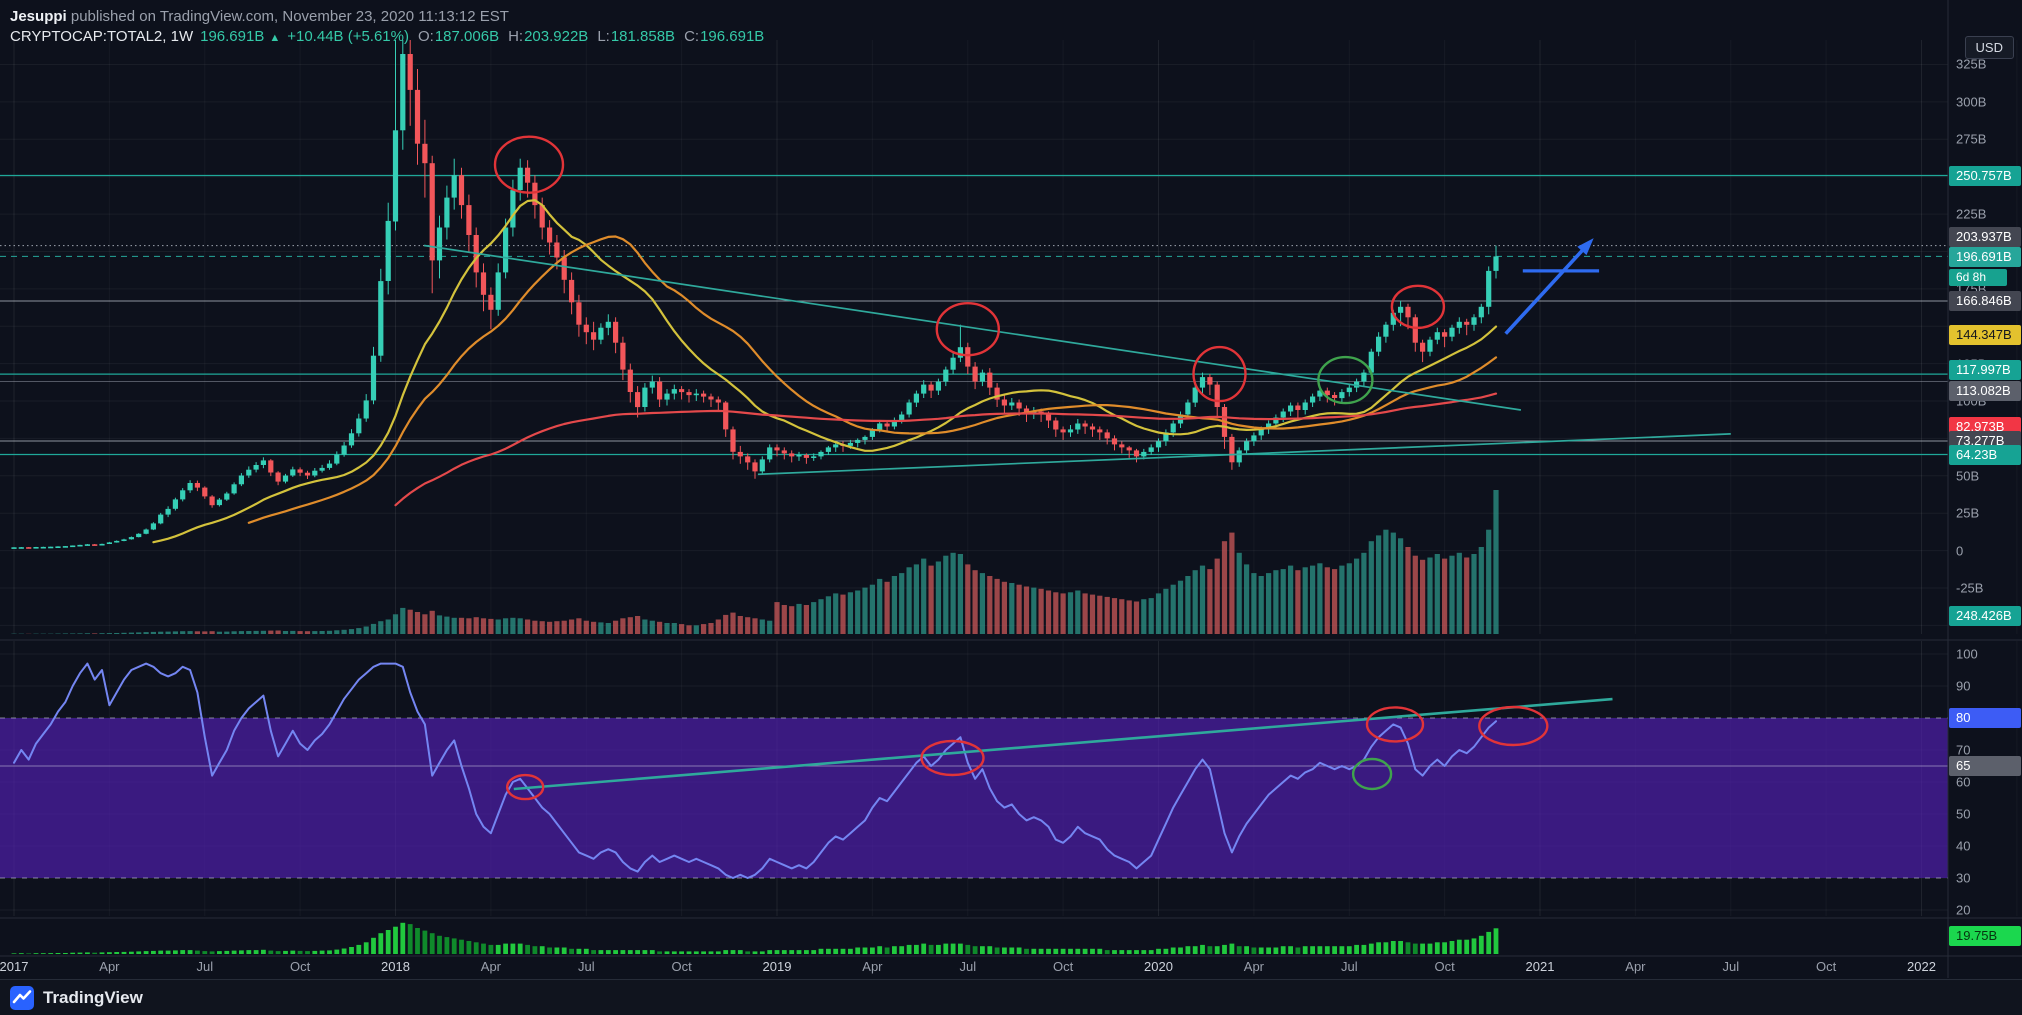 This screenshot has width=2022, height=1015. I want to click on ma-fast-label: 144.347B, so click(1985, 335).